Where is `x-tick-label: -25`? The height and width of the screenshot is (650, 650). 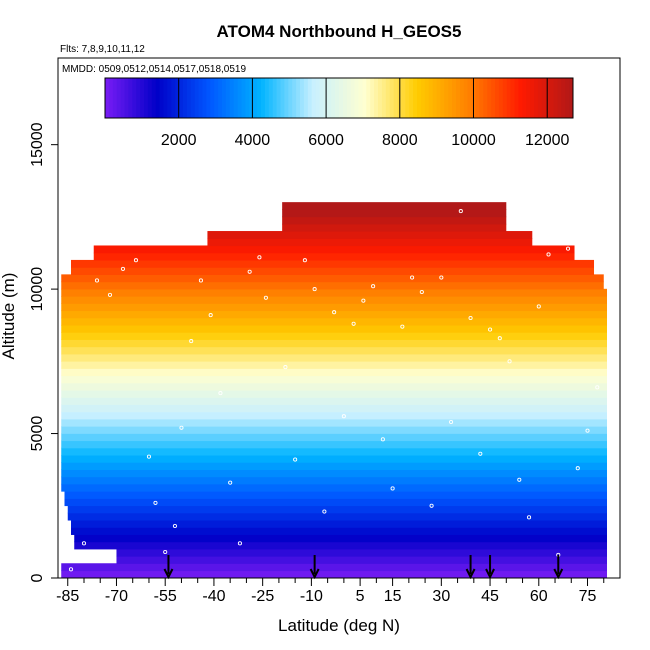
x-tick-label: -25 is located at coordinates (262, 596).